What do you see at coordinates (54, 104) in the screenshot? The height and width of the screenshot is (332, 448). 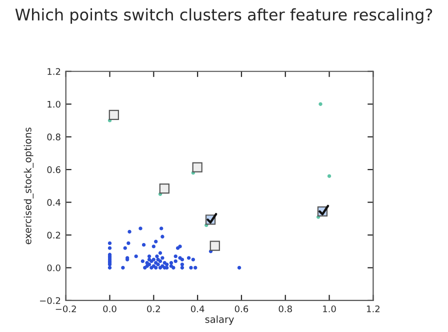 I see `y-tick-label: 1.0` at bounding box center [54, 104].